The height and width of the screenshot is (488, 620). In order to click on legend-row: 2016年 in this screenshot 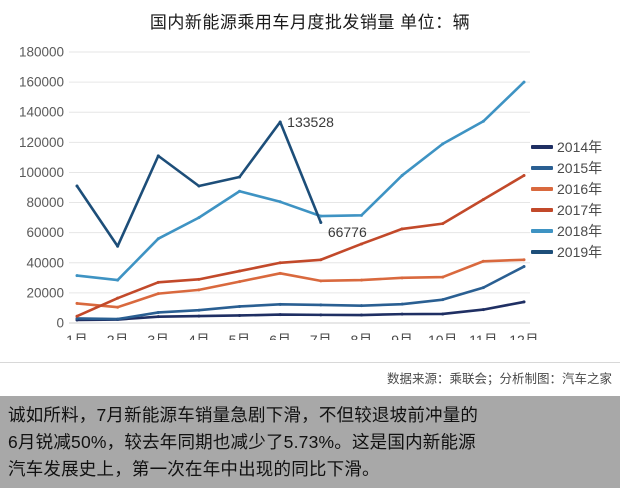, I will do `click(574, 188)`.